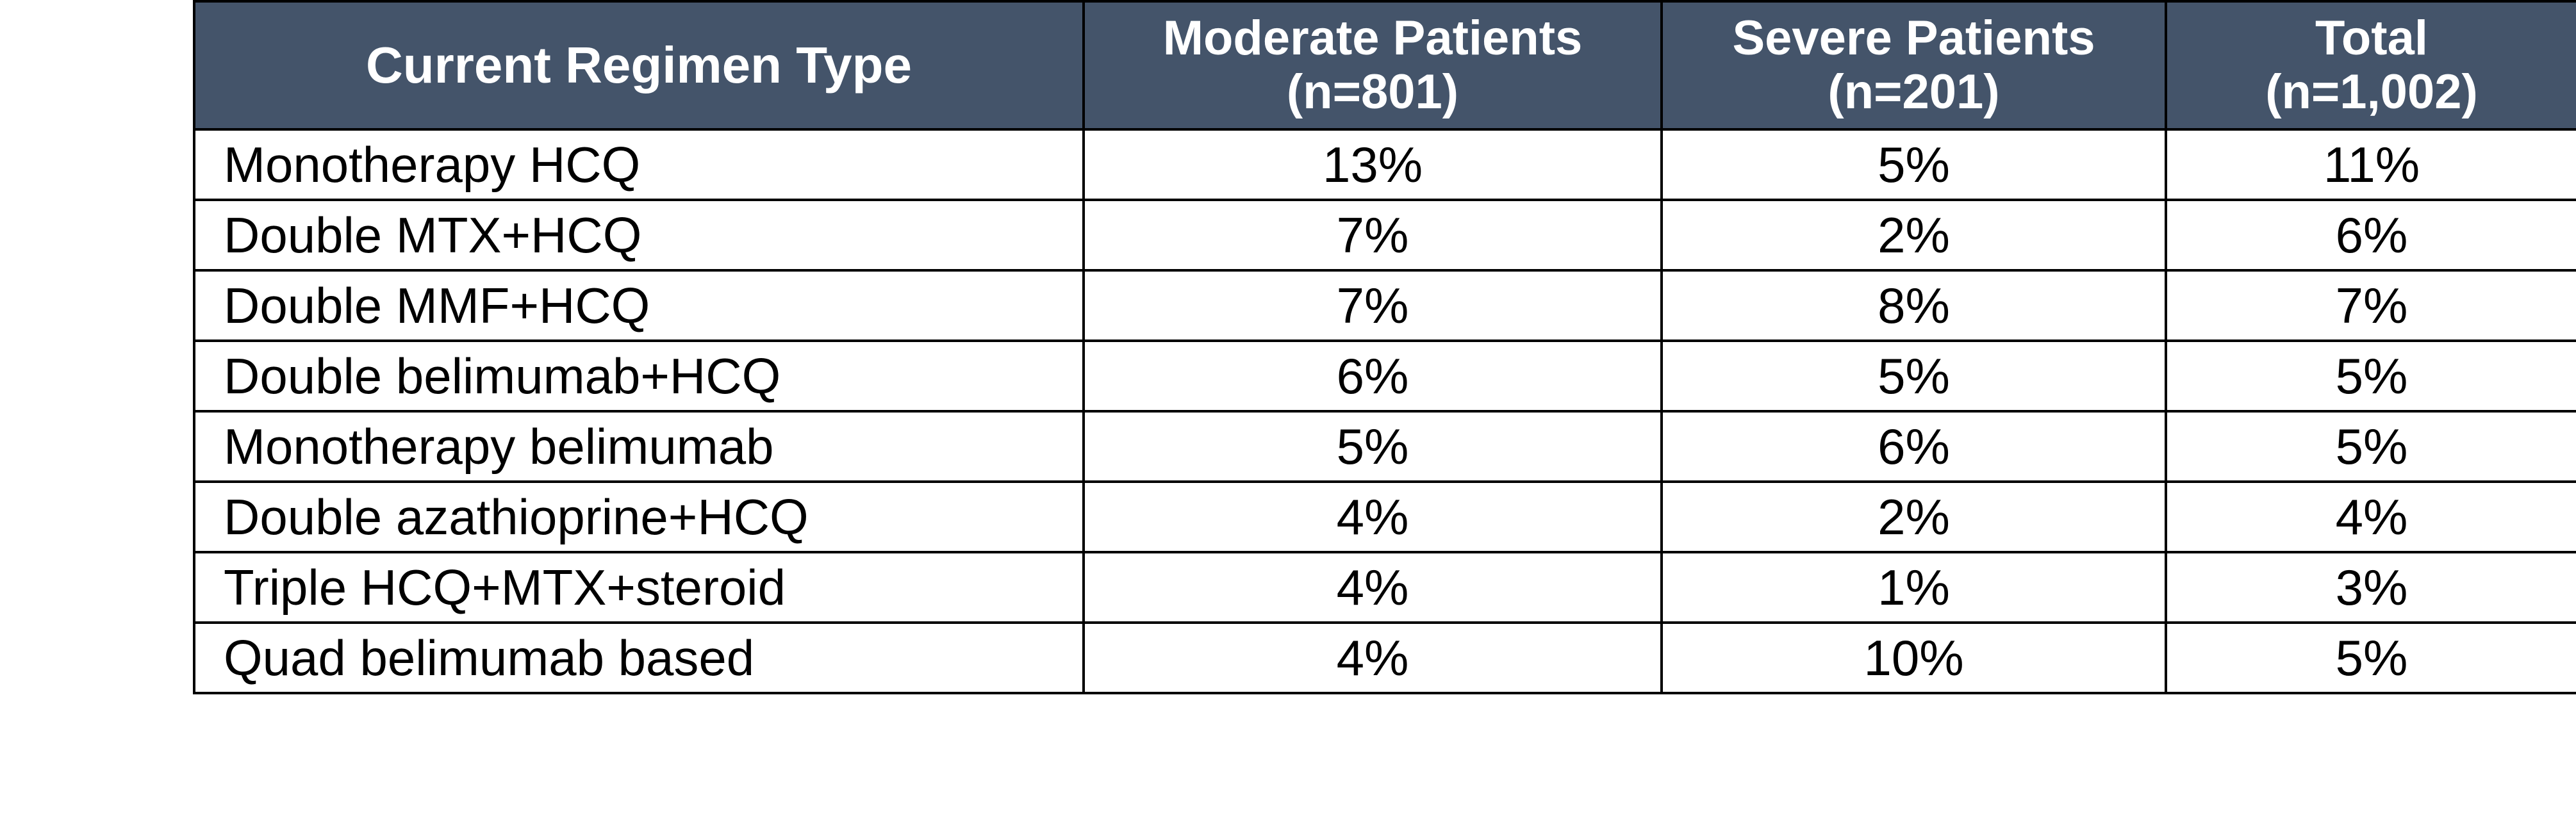 The width and height of the screenshot is (2576, 834). I want to click on severe-cell: 10%, so click(1913, 657).